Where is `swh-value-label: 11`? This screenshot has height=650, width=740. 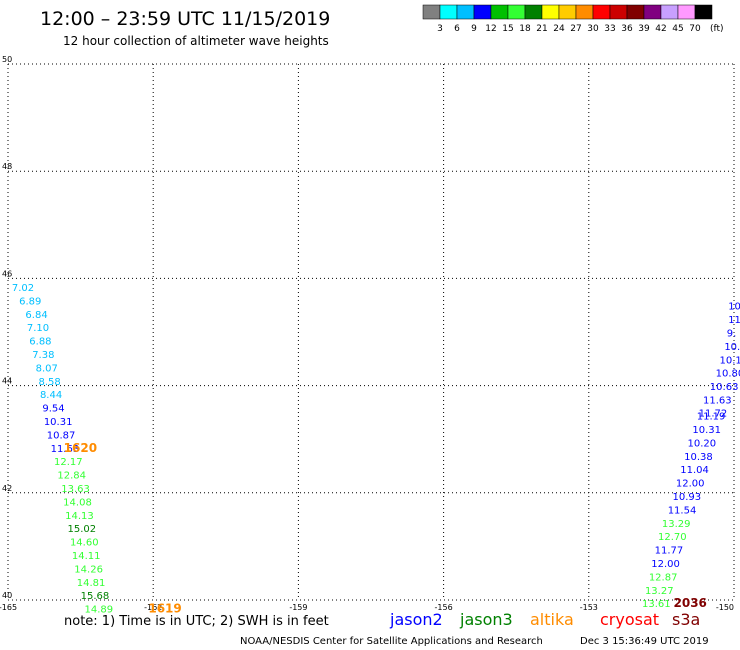 swh-value-label: 11 is located at coordinates (734, 320).